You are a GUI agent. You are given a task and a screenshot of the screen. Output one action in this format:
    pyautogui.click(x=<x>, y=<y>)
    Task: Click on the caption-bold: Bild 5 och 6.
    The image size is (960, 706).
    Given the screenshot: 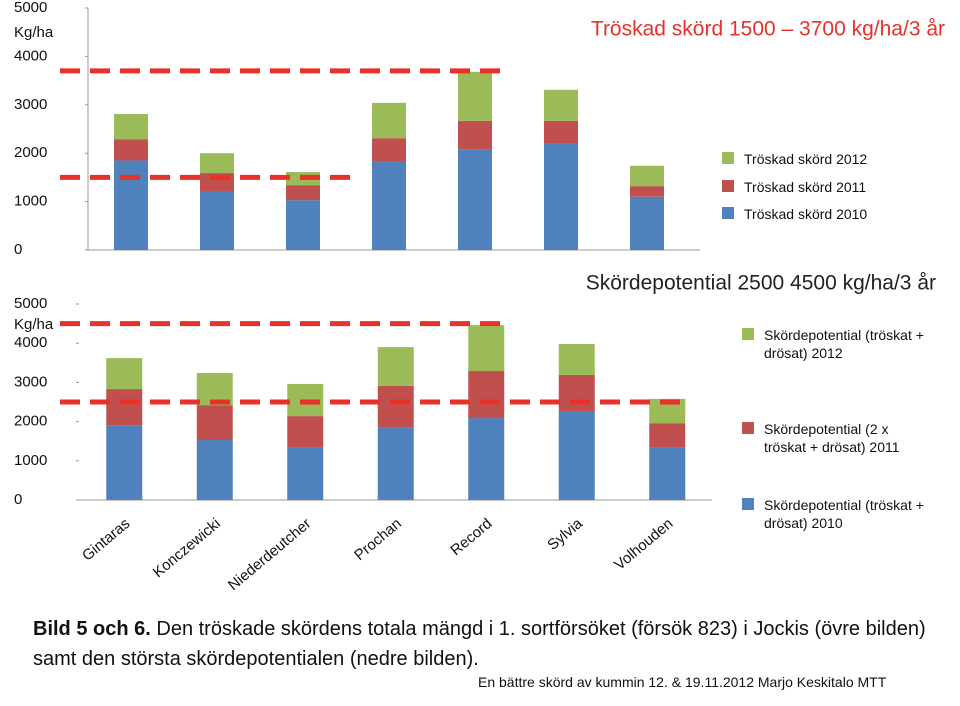 What is the action you would take?
    pyautogui.click(x=92, y=629)
    